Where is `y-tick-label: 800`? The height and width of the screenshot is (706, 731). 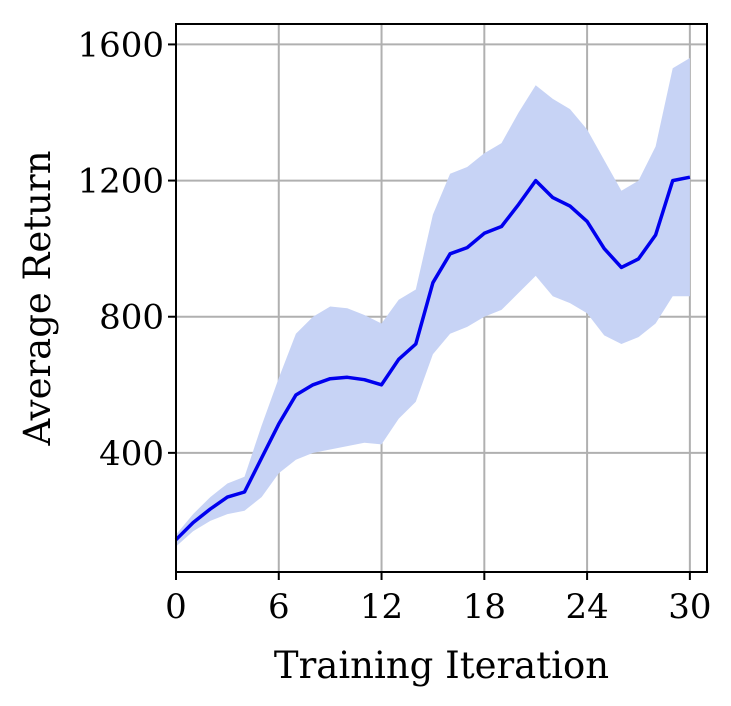
y-tick-label: 800 is located at coordinates (131, 318).